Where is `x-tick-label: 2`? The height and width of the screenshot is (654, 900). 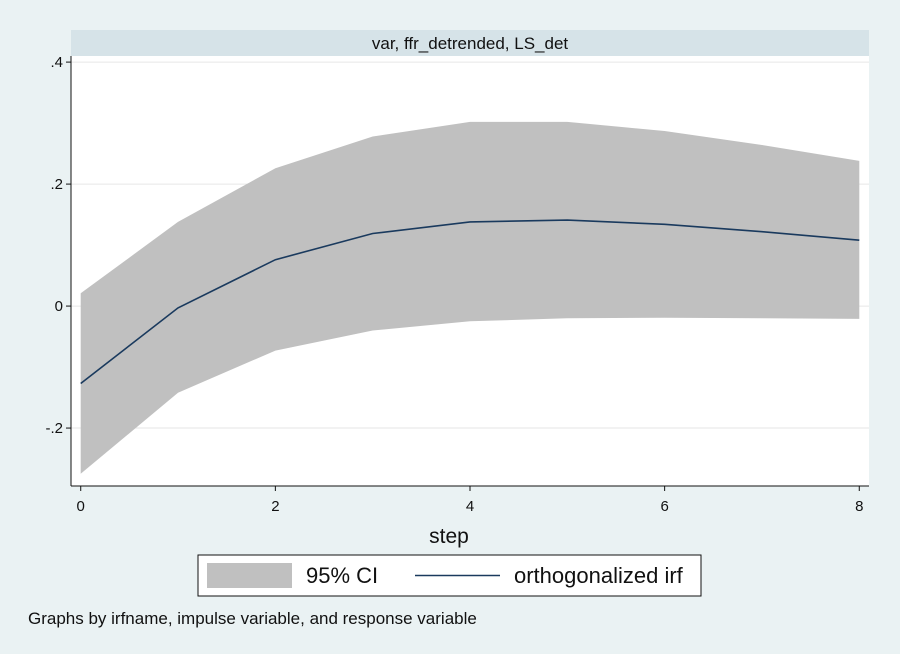 x-tick-label: 2 is located at coordinates (275, 506).